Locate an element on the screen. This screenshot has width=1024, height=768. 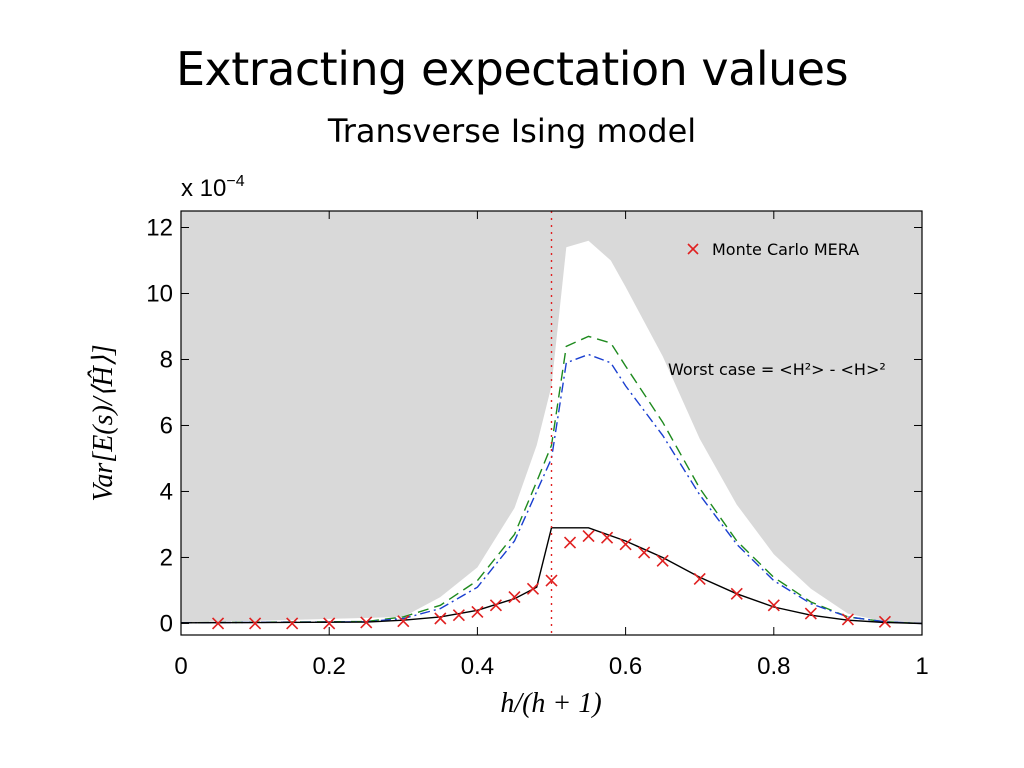
x-tick-label: 0.8 is located at coordinates (773, 666).